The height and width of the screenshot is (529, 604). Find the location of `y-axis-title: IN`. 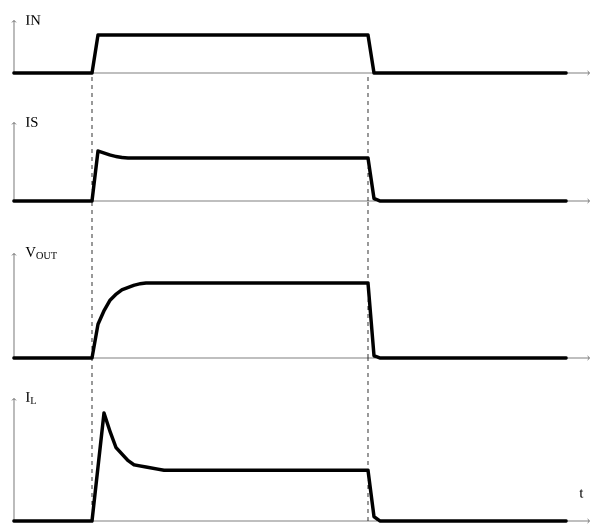

y-axis-title: IN is located at coordinates (33, 20).